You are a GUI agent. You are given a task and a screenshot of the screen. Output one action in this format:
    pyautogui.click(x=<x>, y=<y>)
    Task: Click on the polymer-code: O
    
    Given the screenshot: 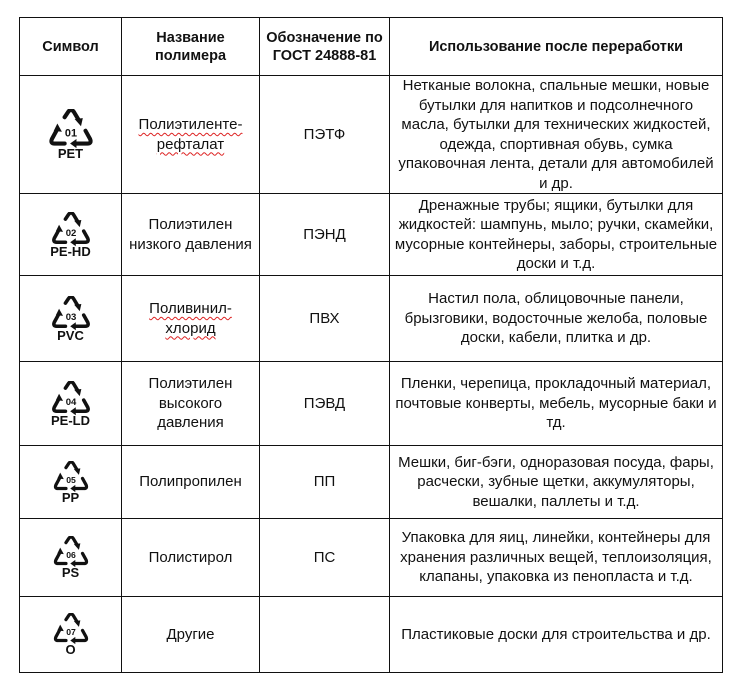 What is the action you would take?
    pyautogui.click(x=70, y=649)
    